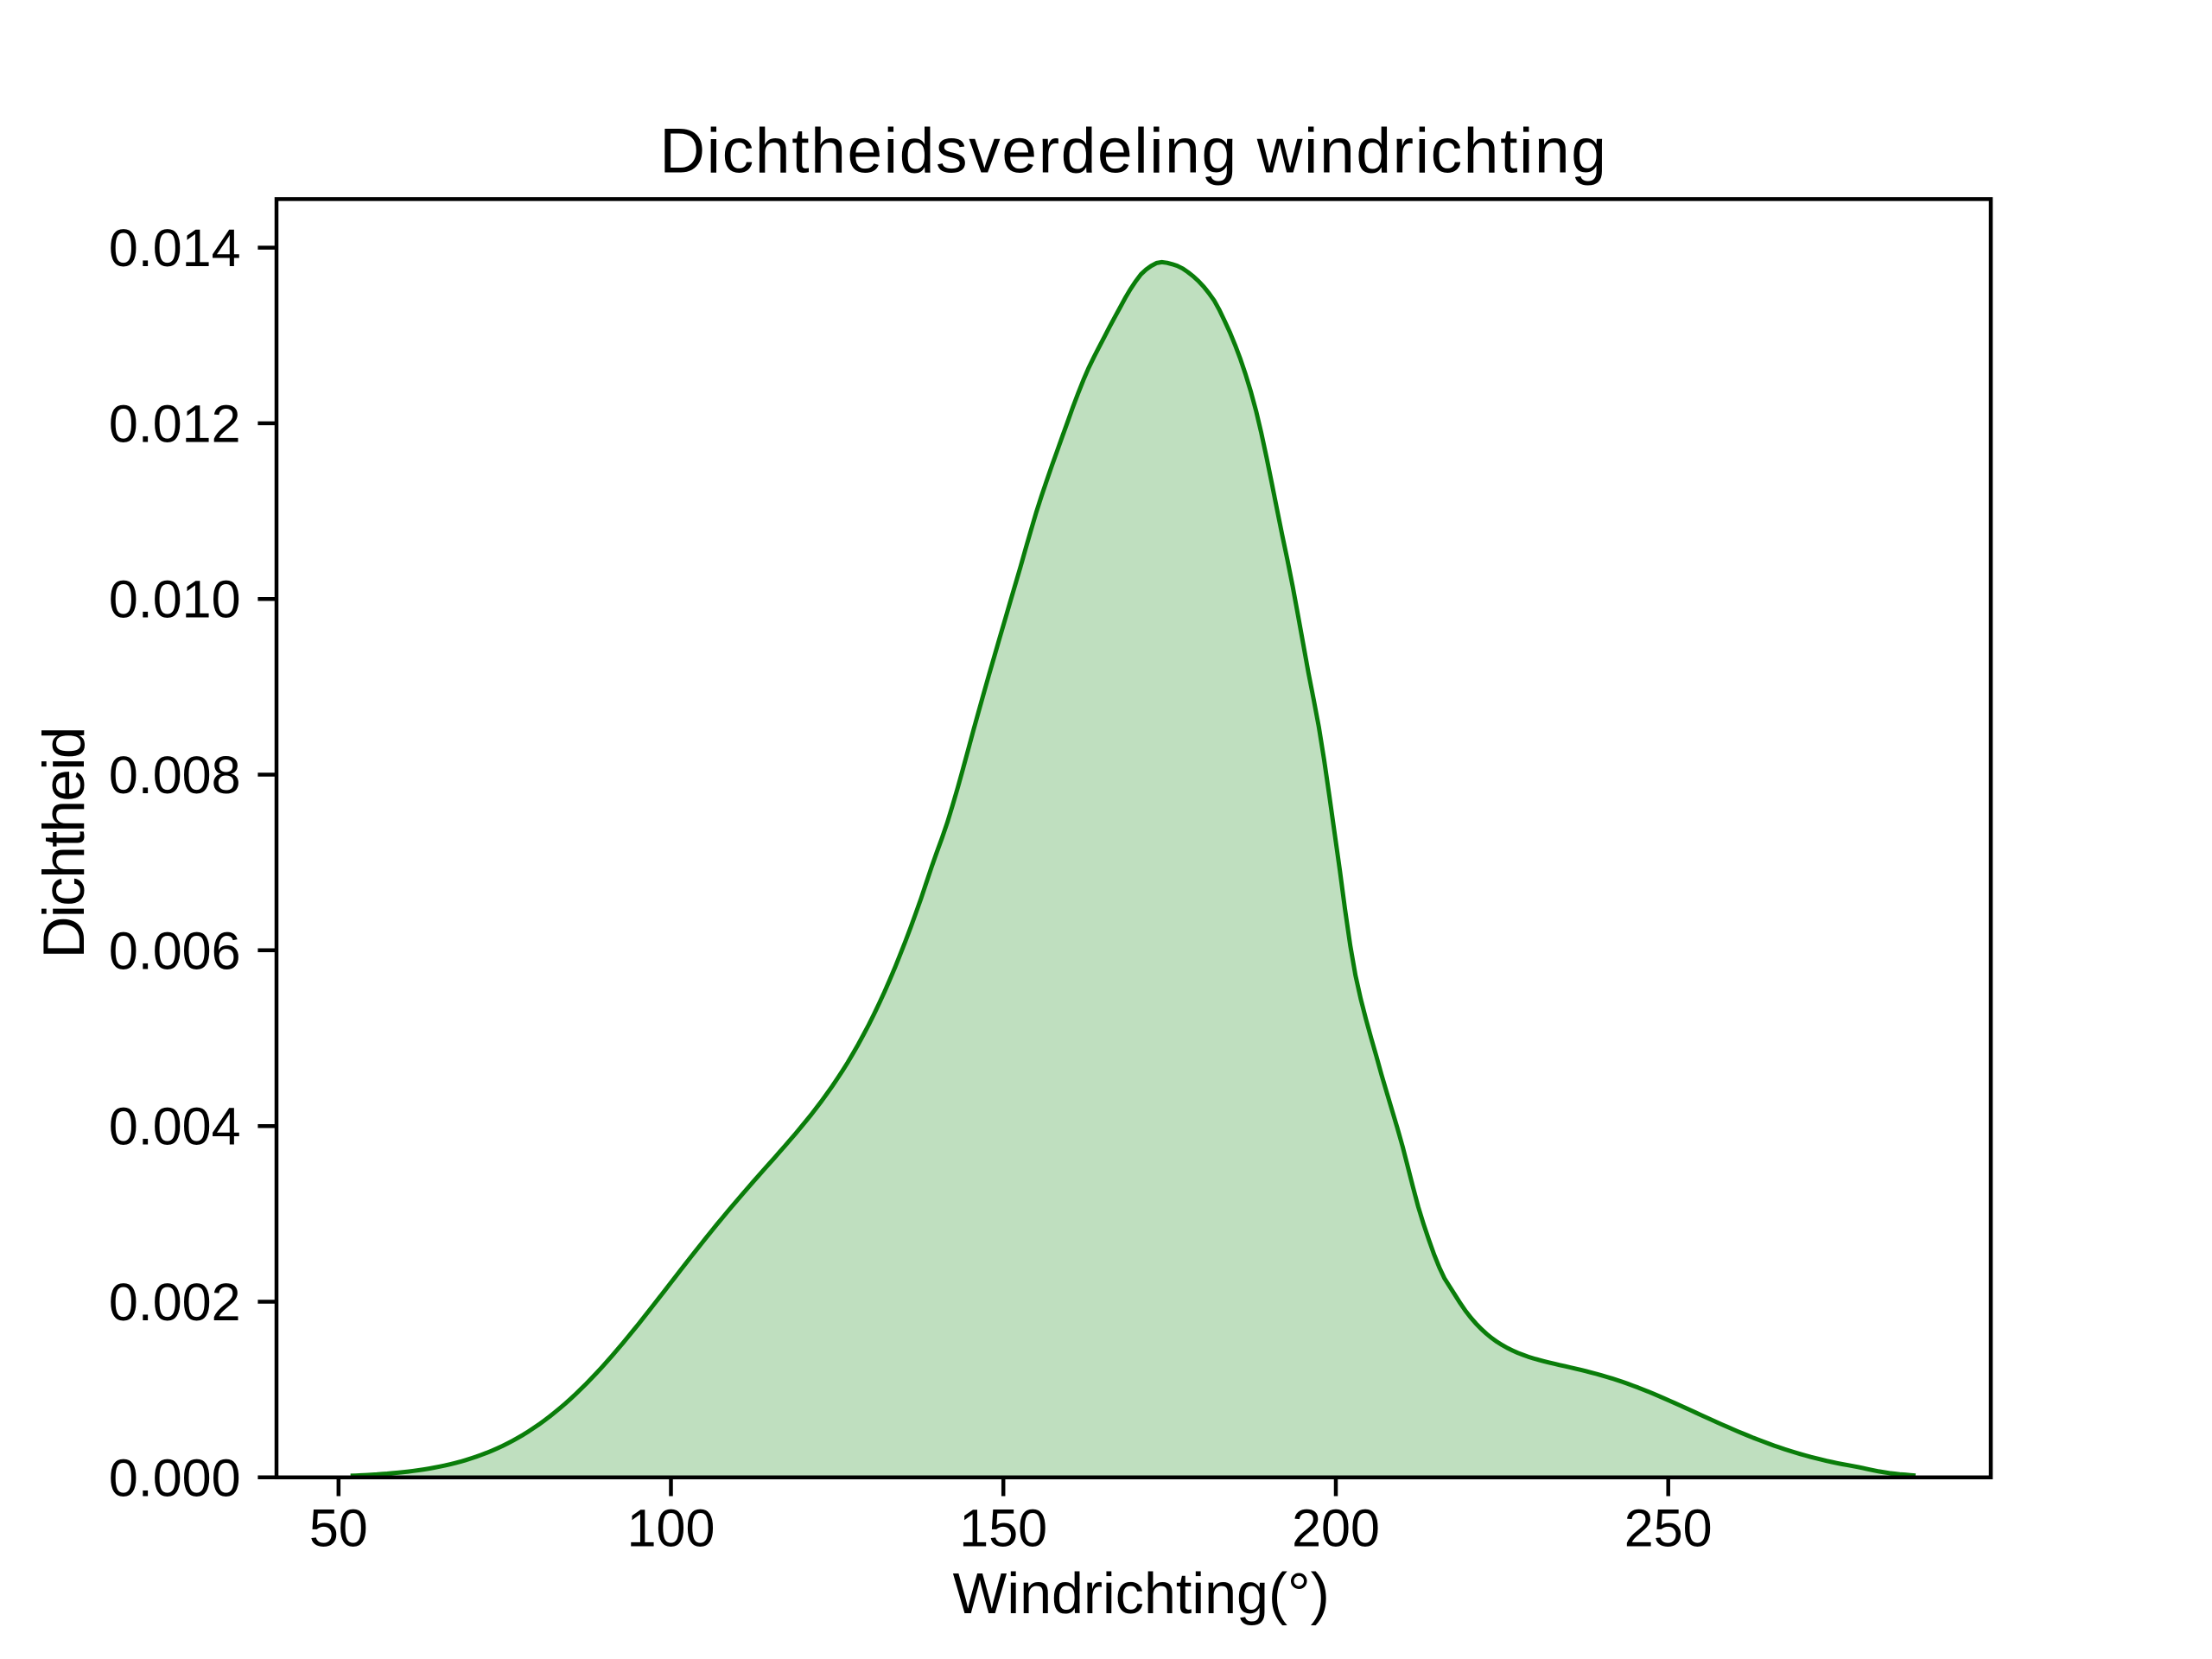 This screenshot has width=2212, height=1659. Describe the element at coordinates (175, 423) in the screenshot. I see `svg-text: 0.012` at that location.